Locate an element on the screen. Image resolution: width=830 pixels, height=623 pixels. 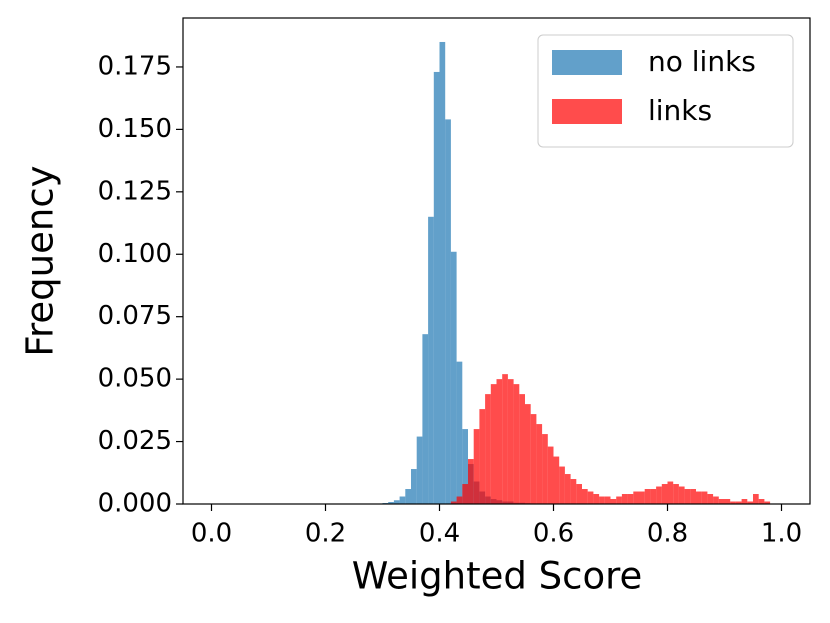
y-tick-label: 0.175 is located at coordinates (135, 66).